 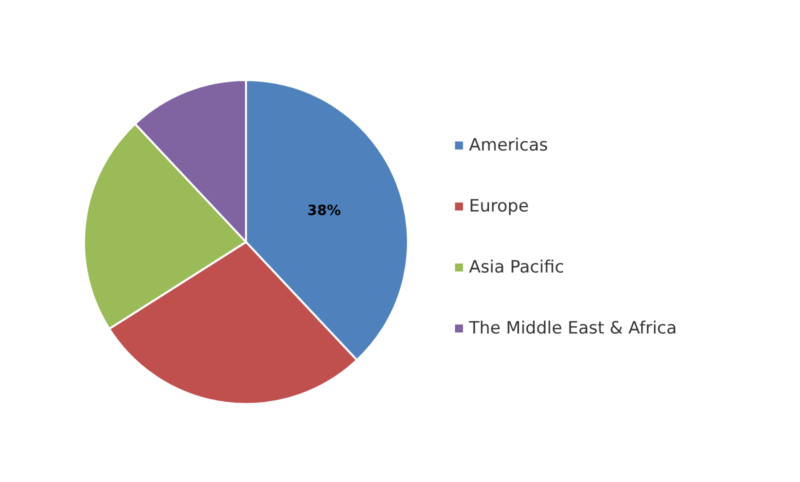 I want to click on legend-label: Asia Pacific, so click(x=516, y=268).